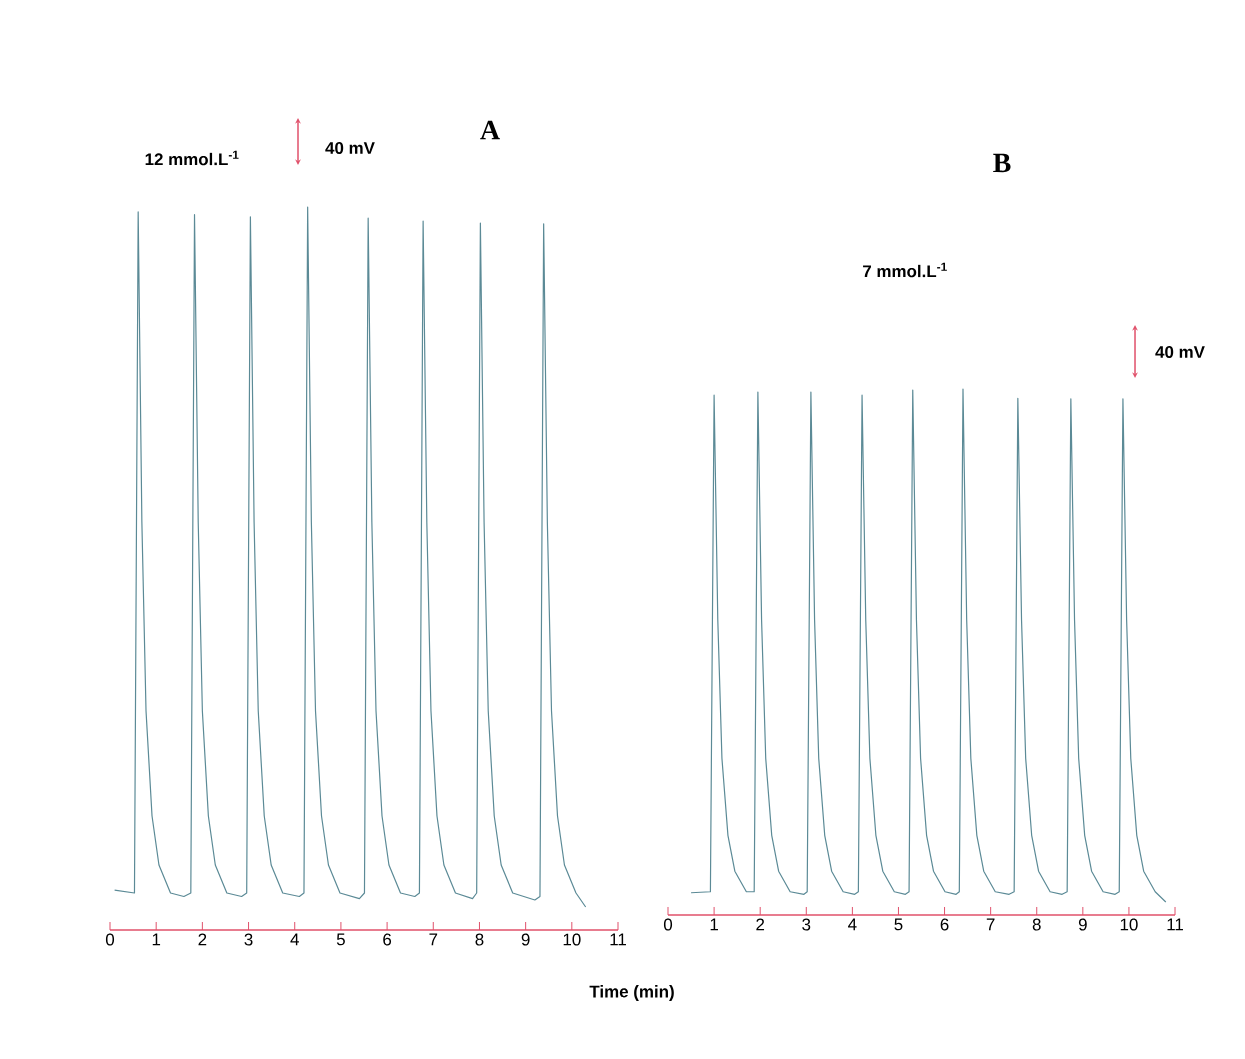  What do you see at coordinates (631, 993) in the screenshot?
I see `x-axis-title: Time (min)` at bounding box center [631, 993].